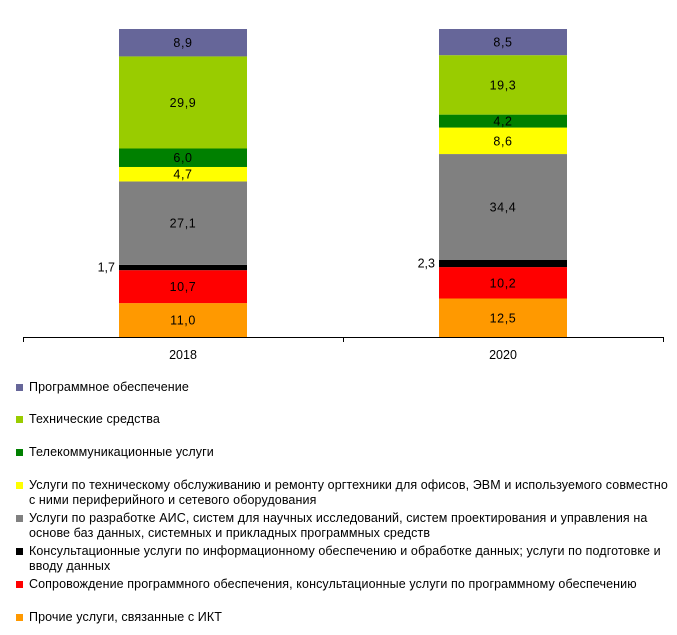 This screenshot has height=635, width=677. Describe the element at coordinates (94, 419) in the screenshot. I see `legend-label: Технические средства` at that location.